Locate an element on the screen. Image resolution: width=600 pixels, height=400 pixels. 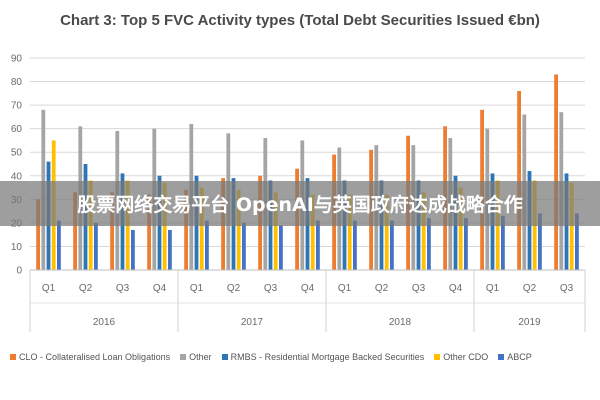
x-group-label: 2018 is located at coordinates (400, 322).